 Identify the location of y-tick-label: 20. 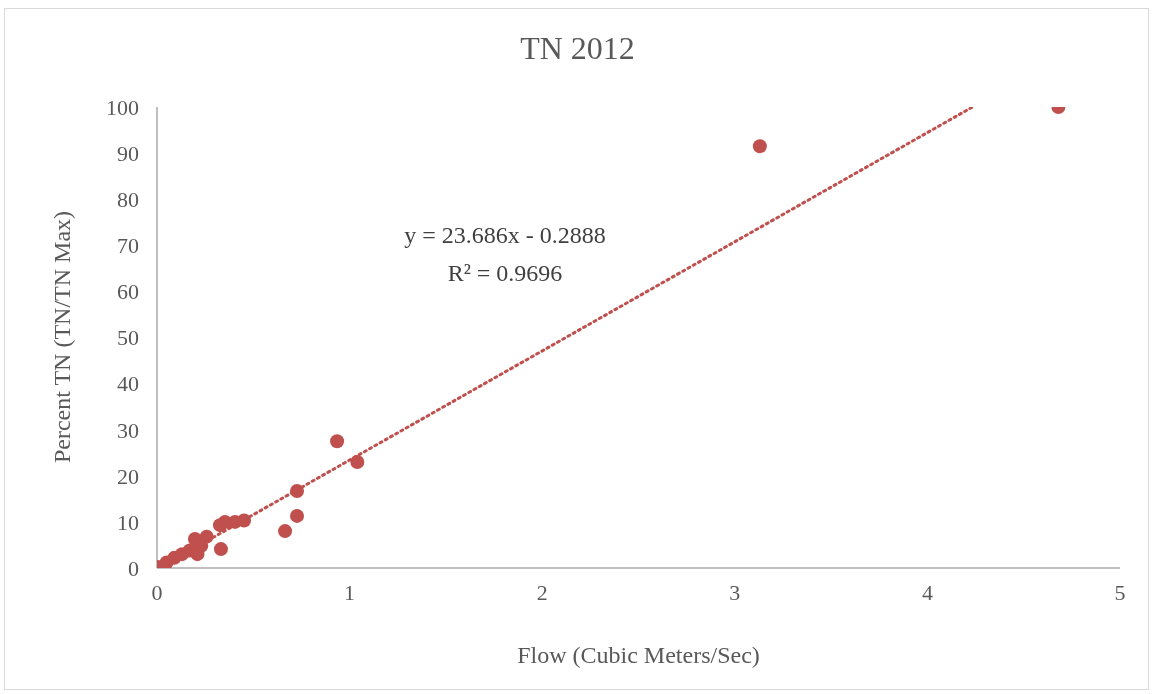
(128, 476).